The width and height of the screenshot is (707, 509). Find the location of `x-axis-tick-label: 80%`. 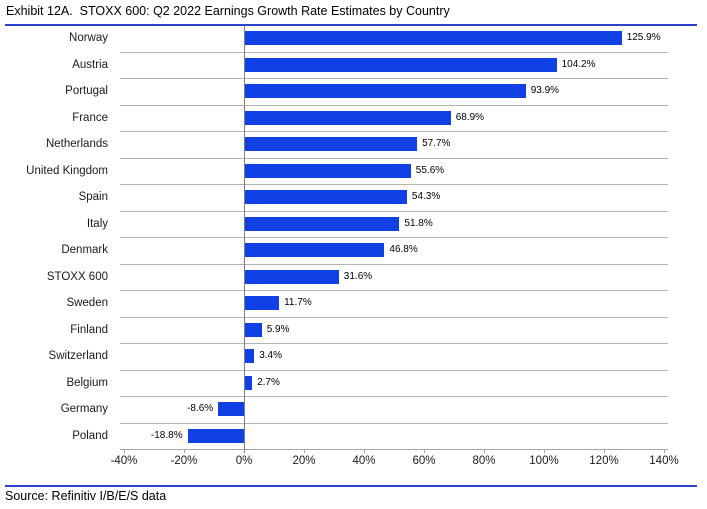

x-axis-tick-label: 80% is located at coordinates (484, 461).